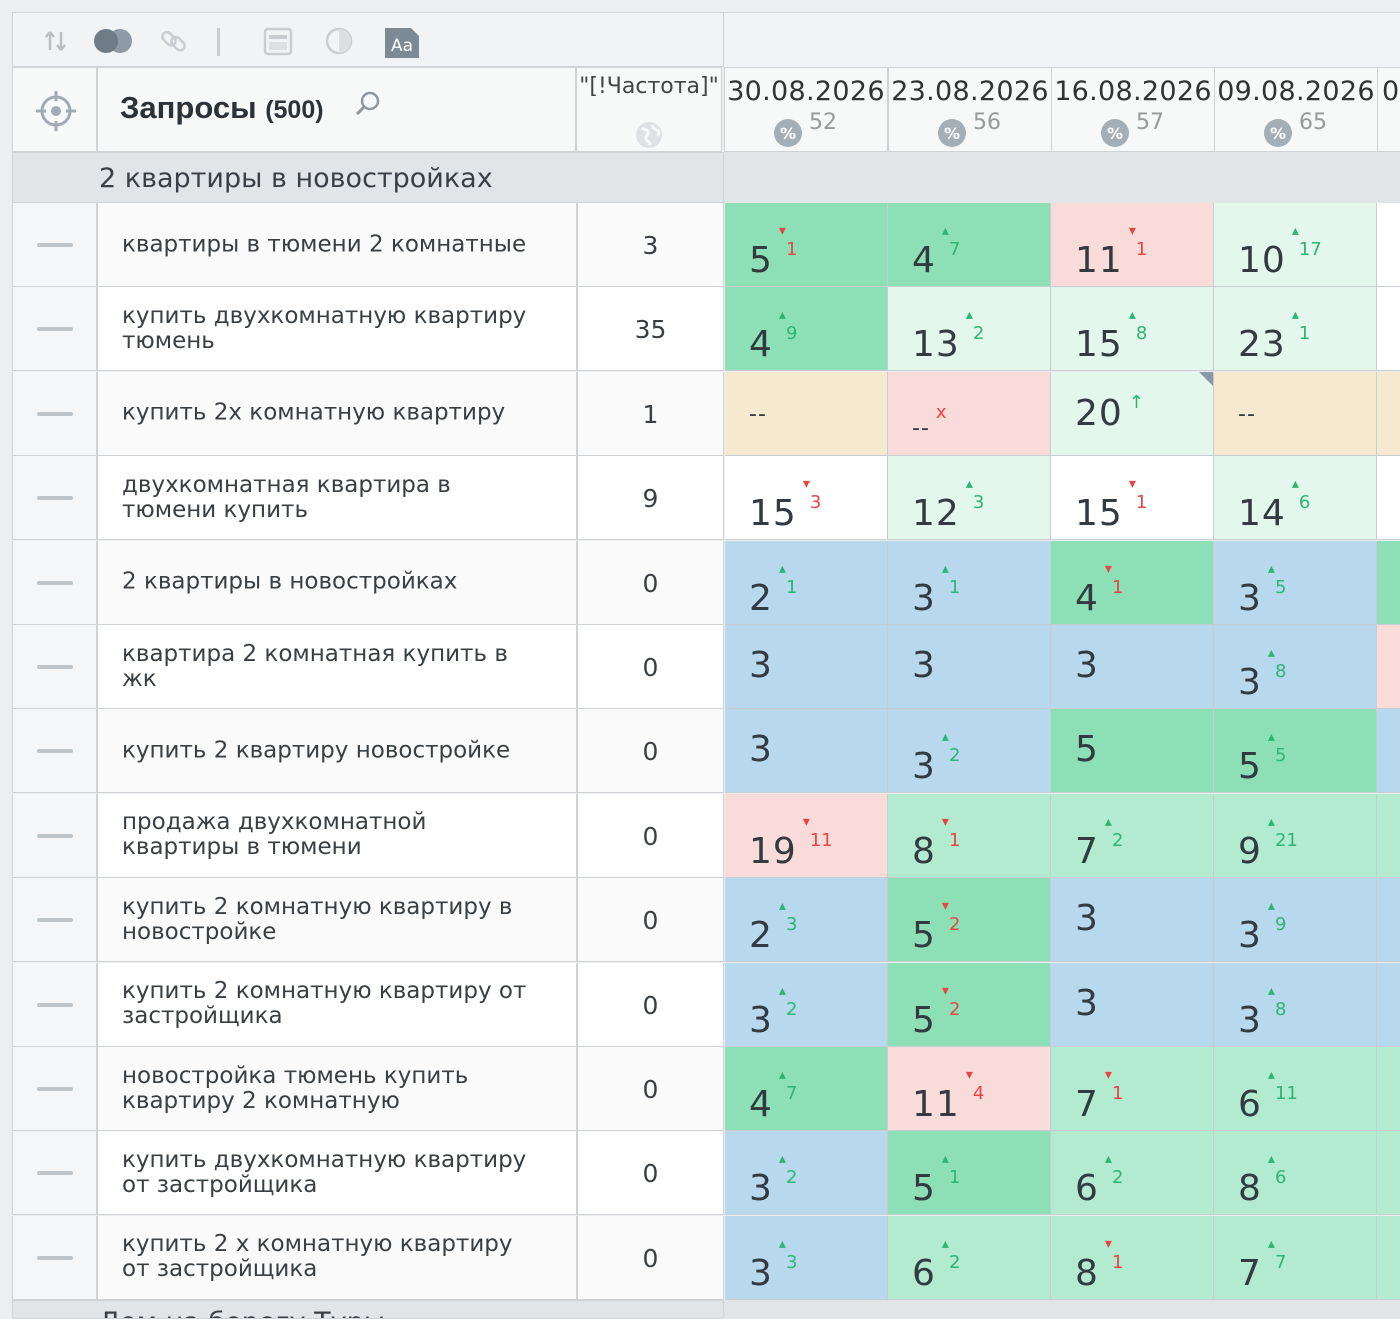 The width and height of the screenshot is (1400, 1319). Describe the element at coordinates (56, 41) in the screenshot. I see `sort-icon` at that location.